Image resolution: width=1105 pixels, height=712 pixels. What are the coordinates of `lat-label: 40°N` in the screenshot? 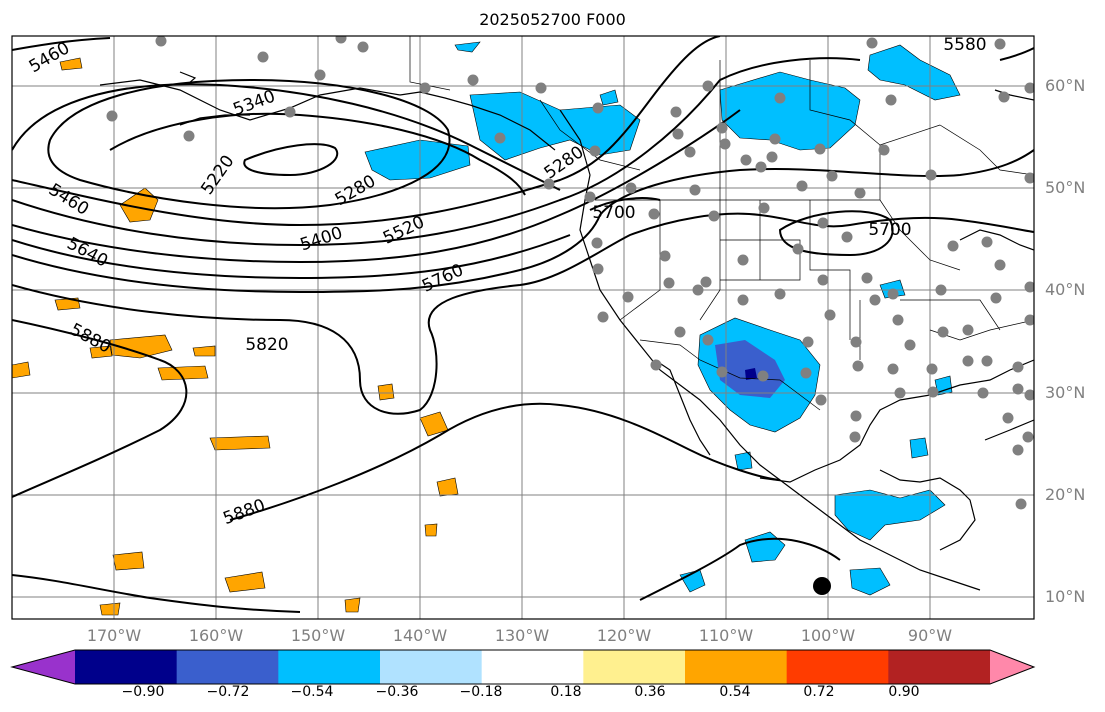 It's located at (1065, 289).